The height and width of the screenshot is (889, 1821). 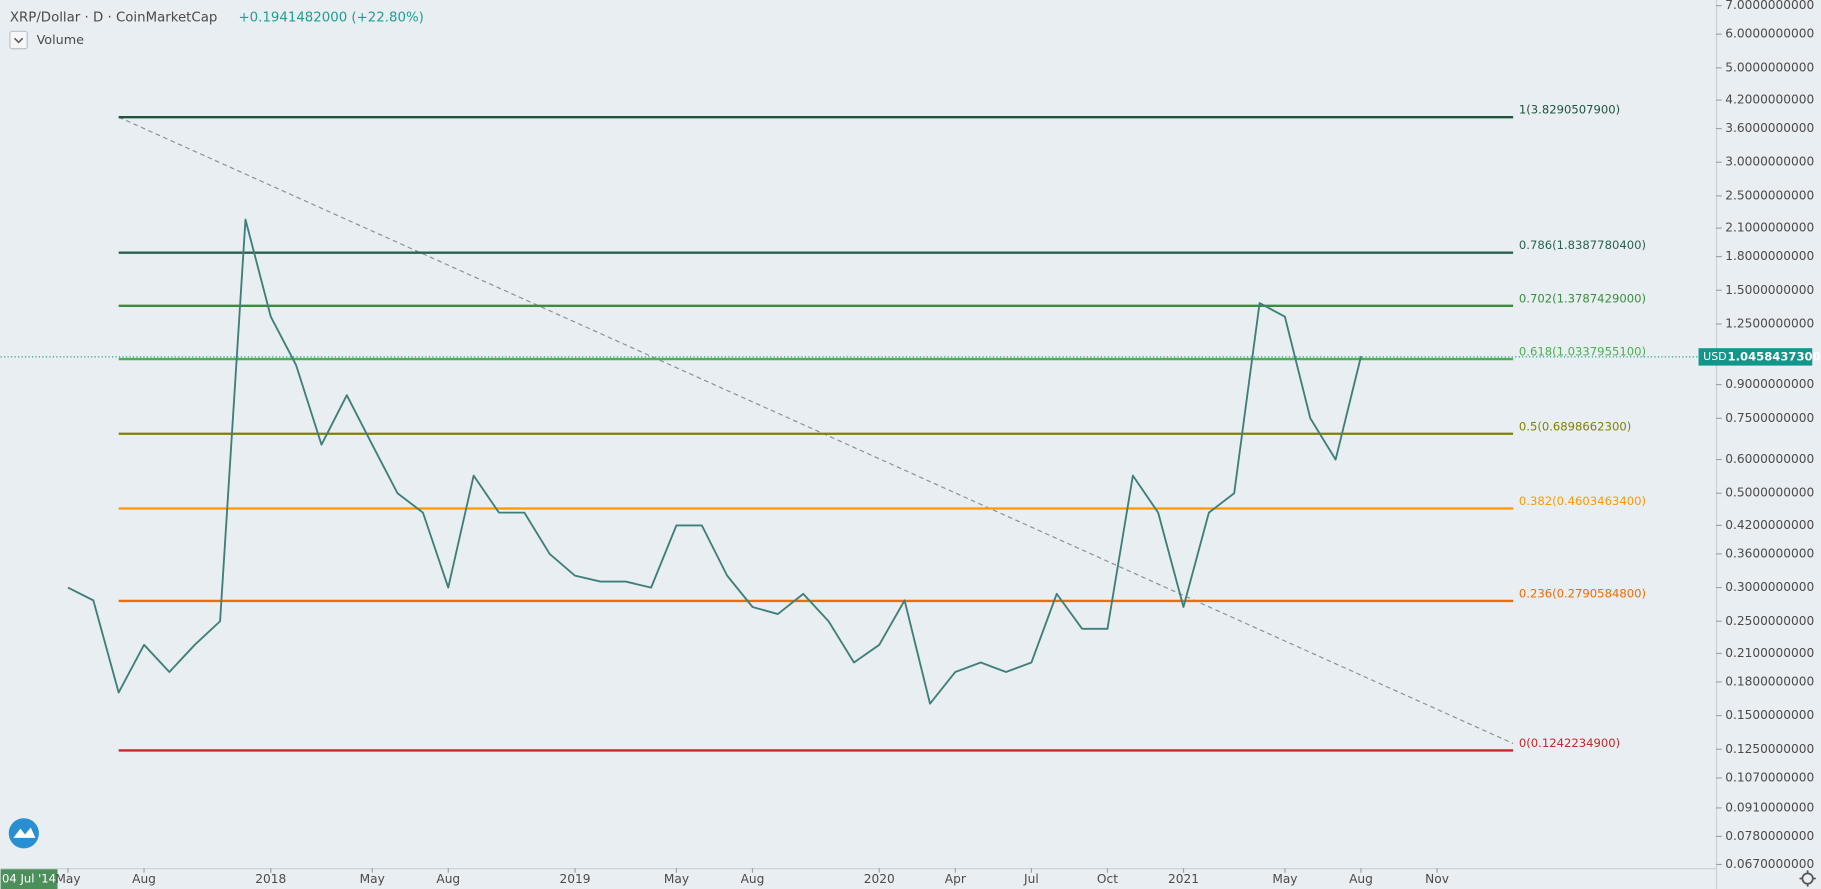 What do you see at coordinates (1183, 879) in the screenshot?
I see `x-tick-label: 2021` at bounding box center [1183, 879].